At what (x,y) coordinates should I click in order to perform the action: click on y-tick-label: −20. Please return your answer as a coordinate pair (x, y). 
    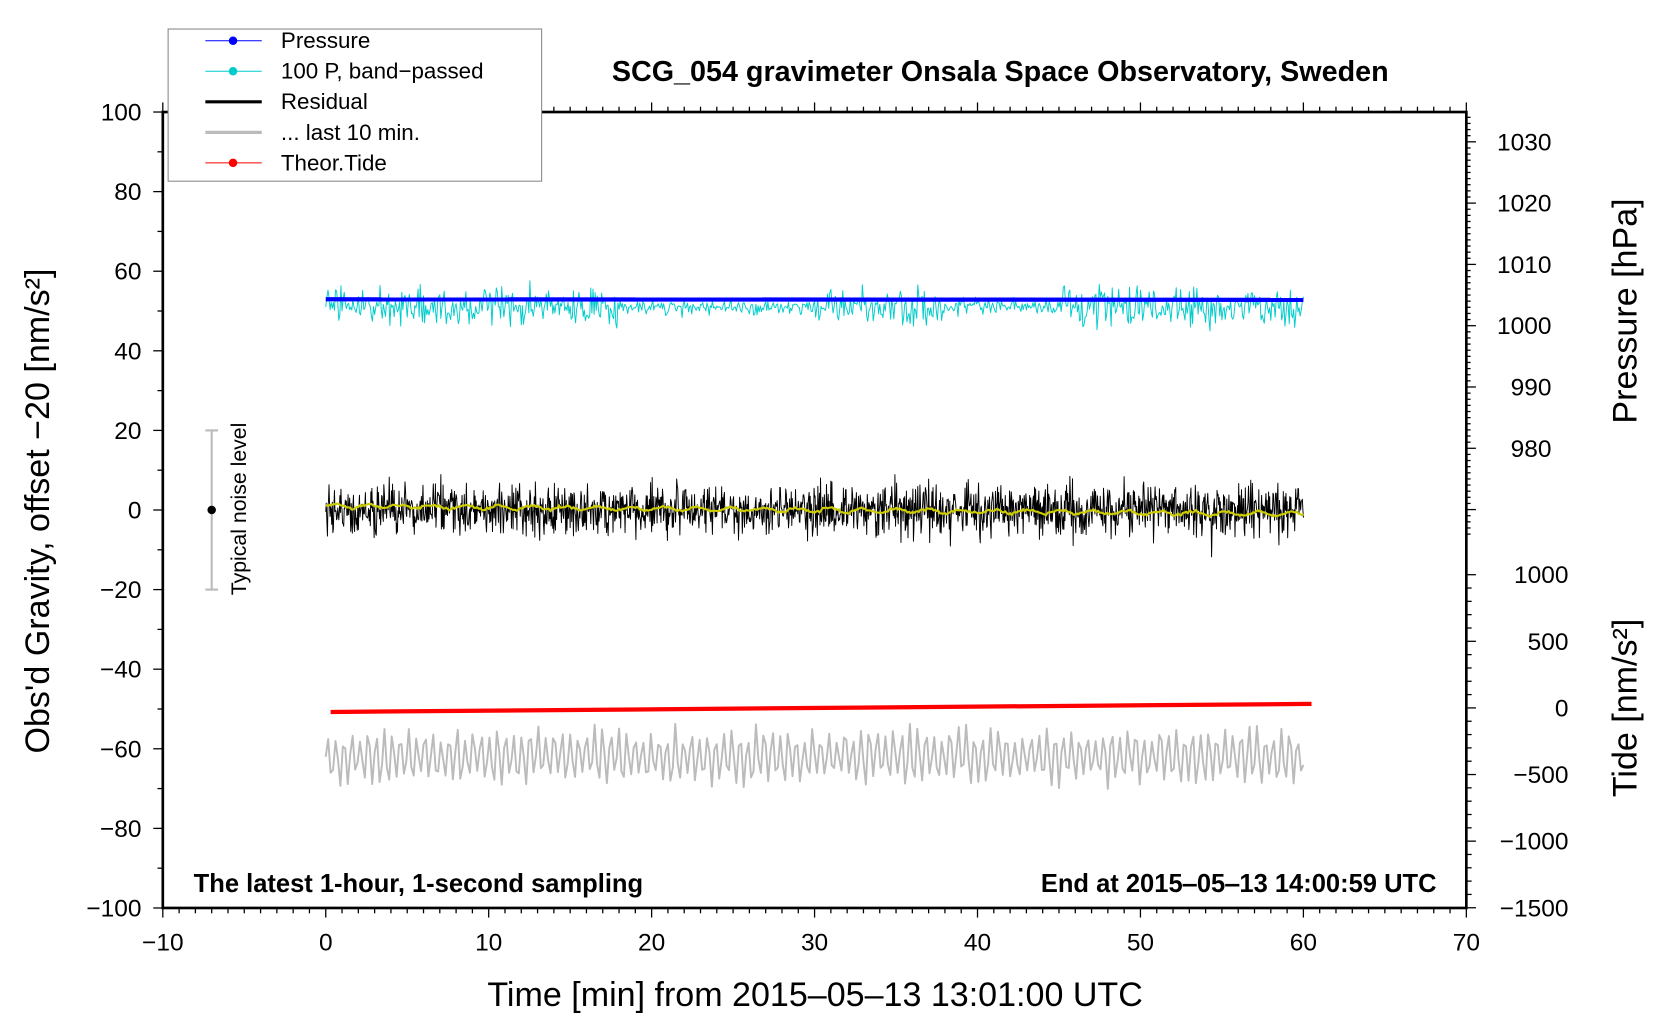
    Looking at the image, I should click on (121, 590).